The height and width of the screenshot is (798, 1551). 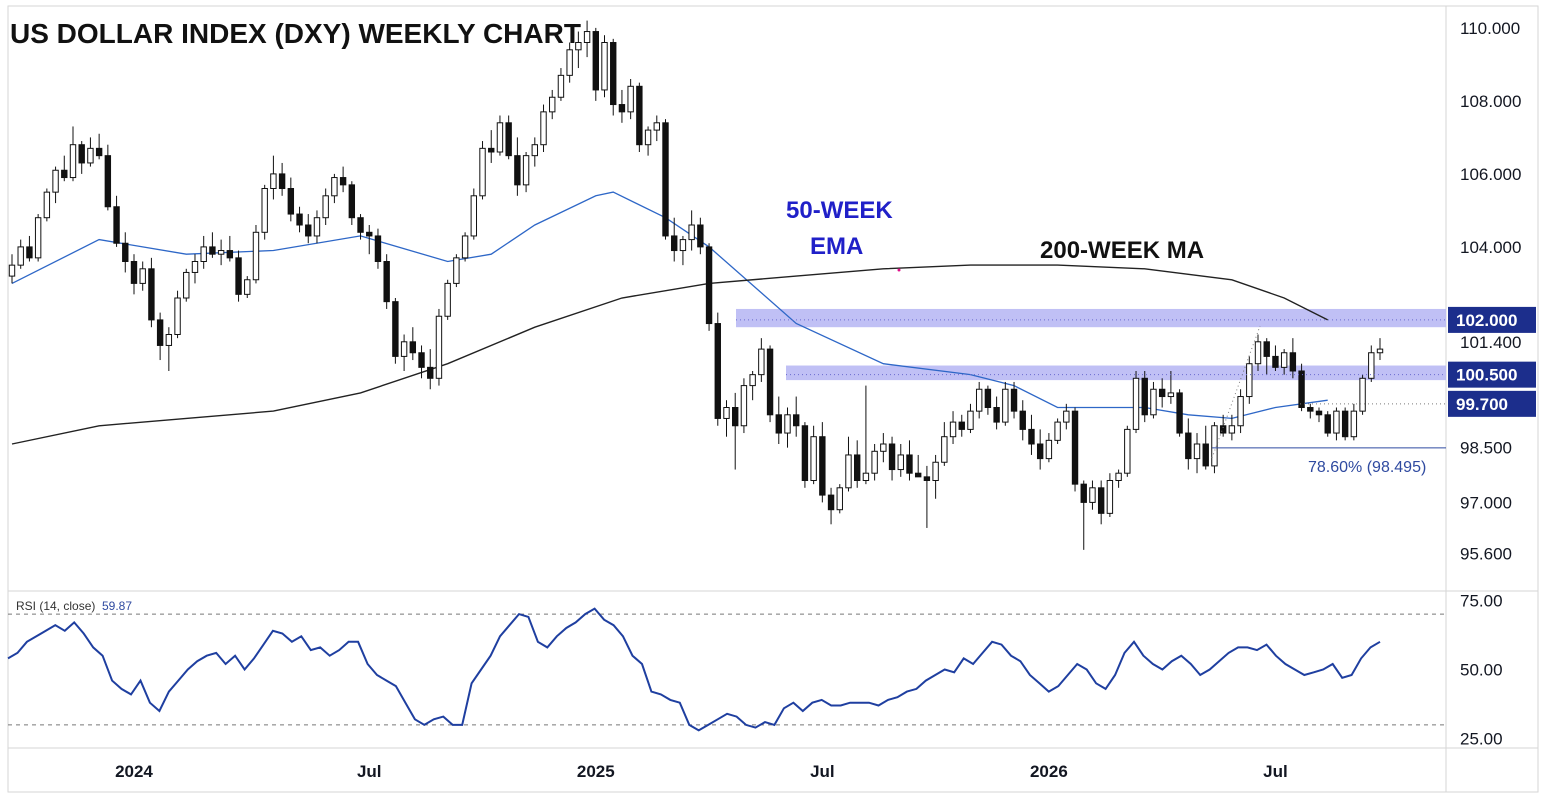 What do you see at coordinates (596, 771) in the screenshot?
I see `time-tick-label: 2025` at bounding box center [596, 771].